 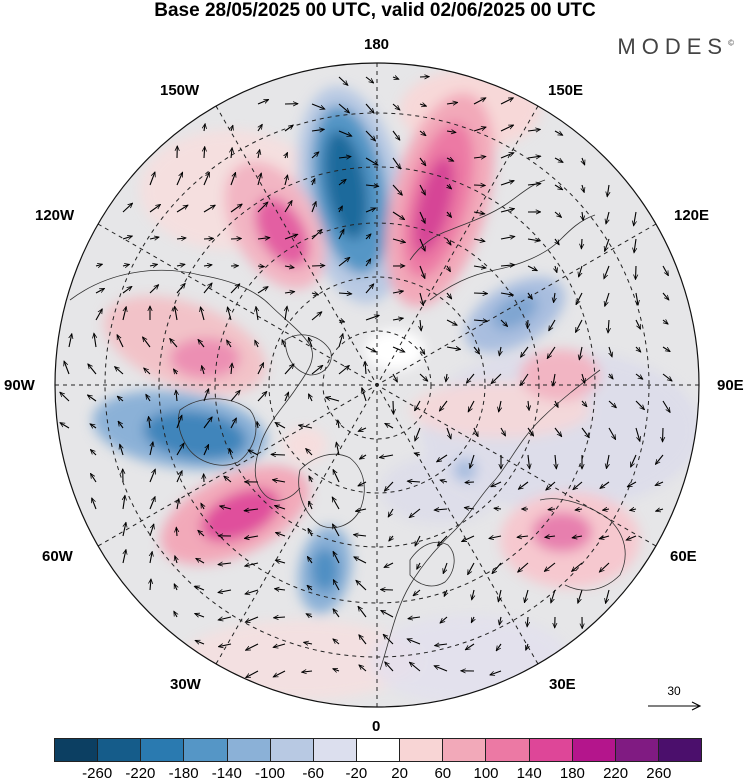 What do you see at coordinates (270, 773) in the screenshot?
I see `colorbar-tick-label: -100` at bounding box center [270, 773].